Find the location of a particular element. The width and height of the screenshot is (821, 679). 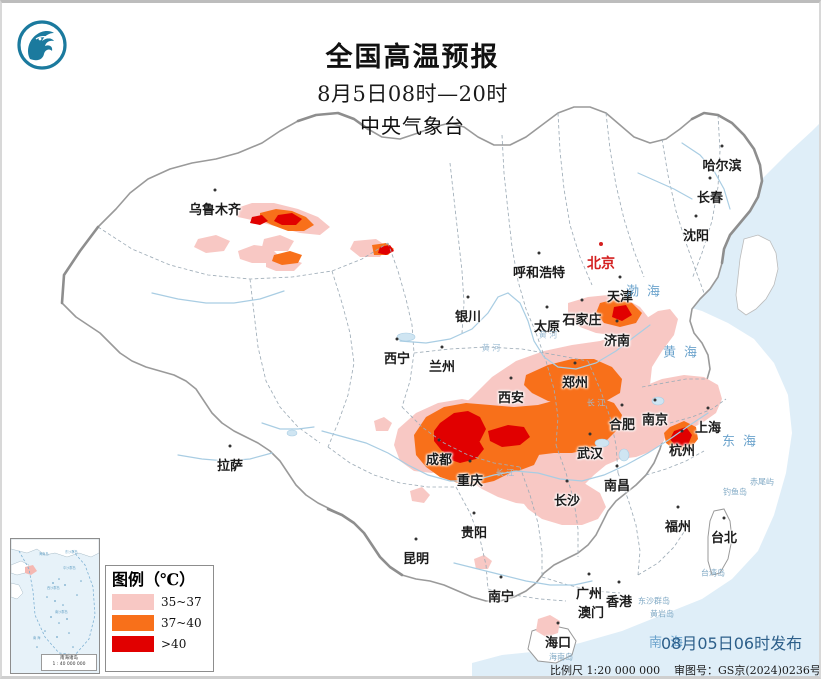

geo-label: 海南岛 is located at coordinates (561, 657).